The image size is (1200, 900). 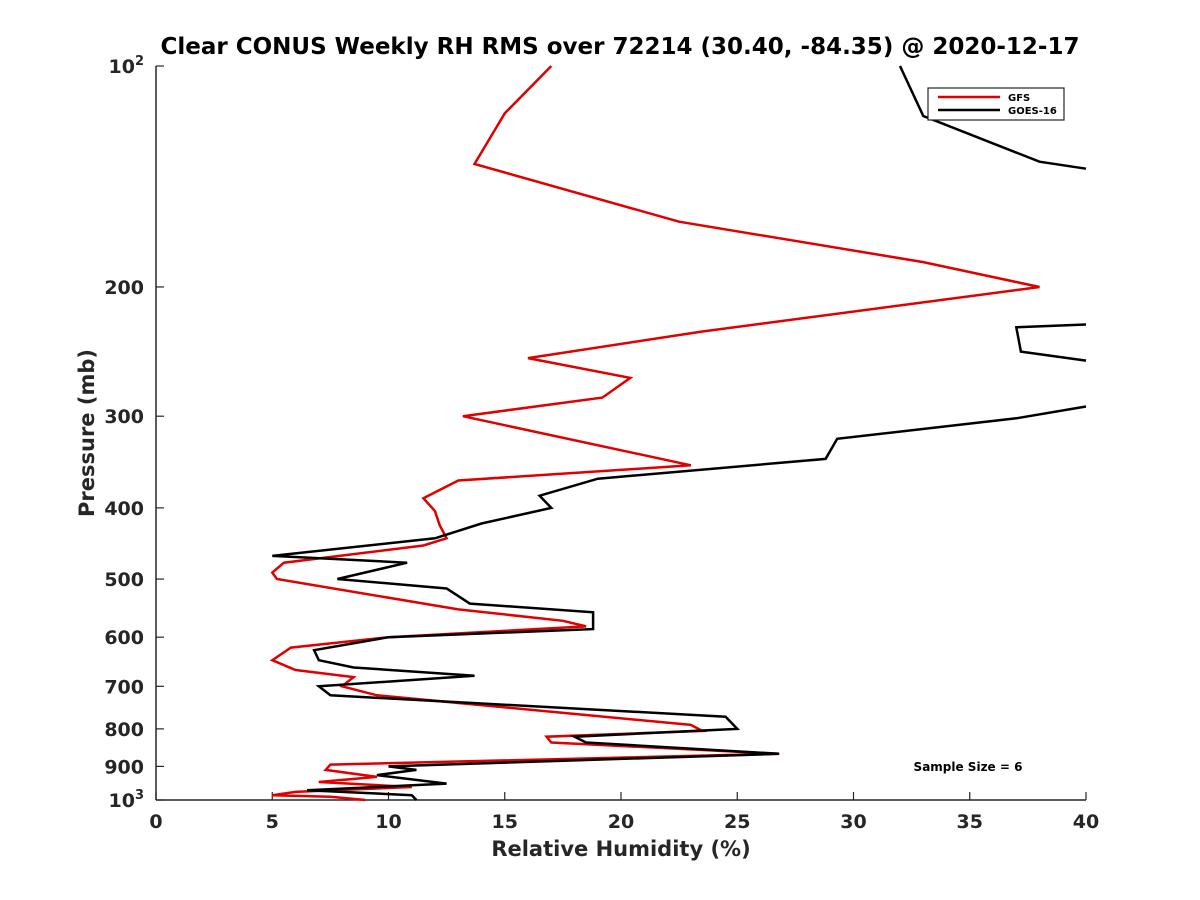 What do you see at coordinates (124, 417) in the screenshot?
I see `y-tick-label: 300` at bounding box center [124, 417].